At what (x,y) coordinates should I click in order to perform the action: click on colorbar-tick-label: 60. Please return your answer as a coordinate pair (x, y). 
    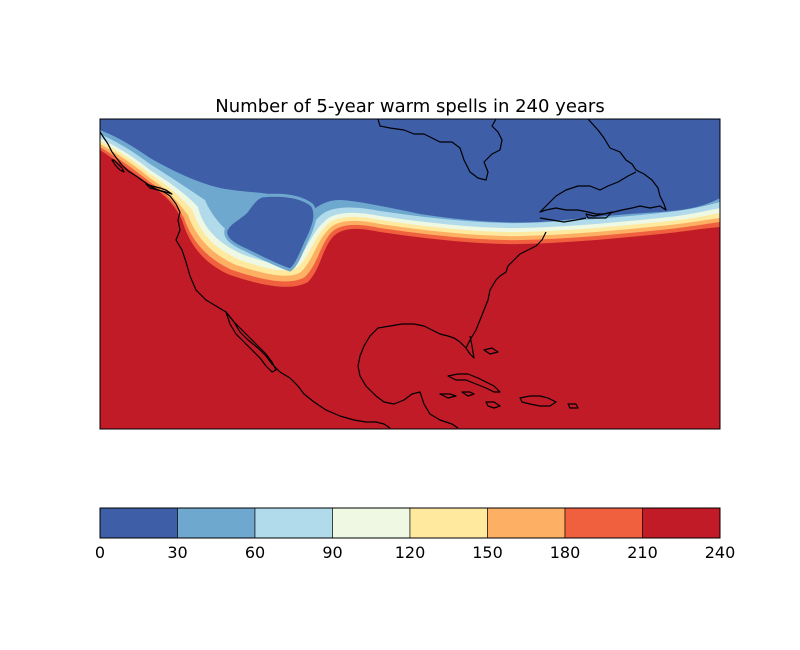
    Looking at the image, I should click on (255, 552).